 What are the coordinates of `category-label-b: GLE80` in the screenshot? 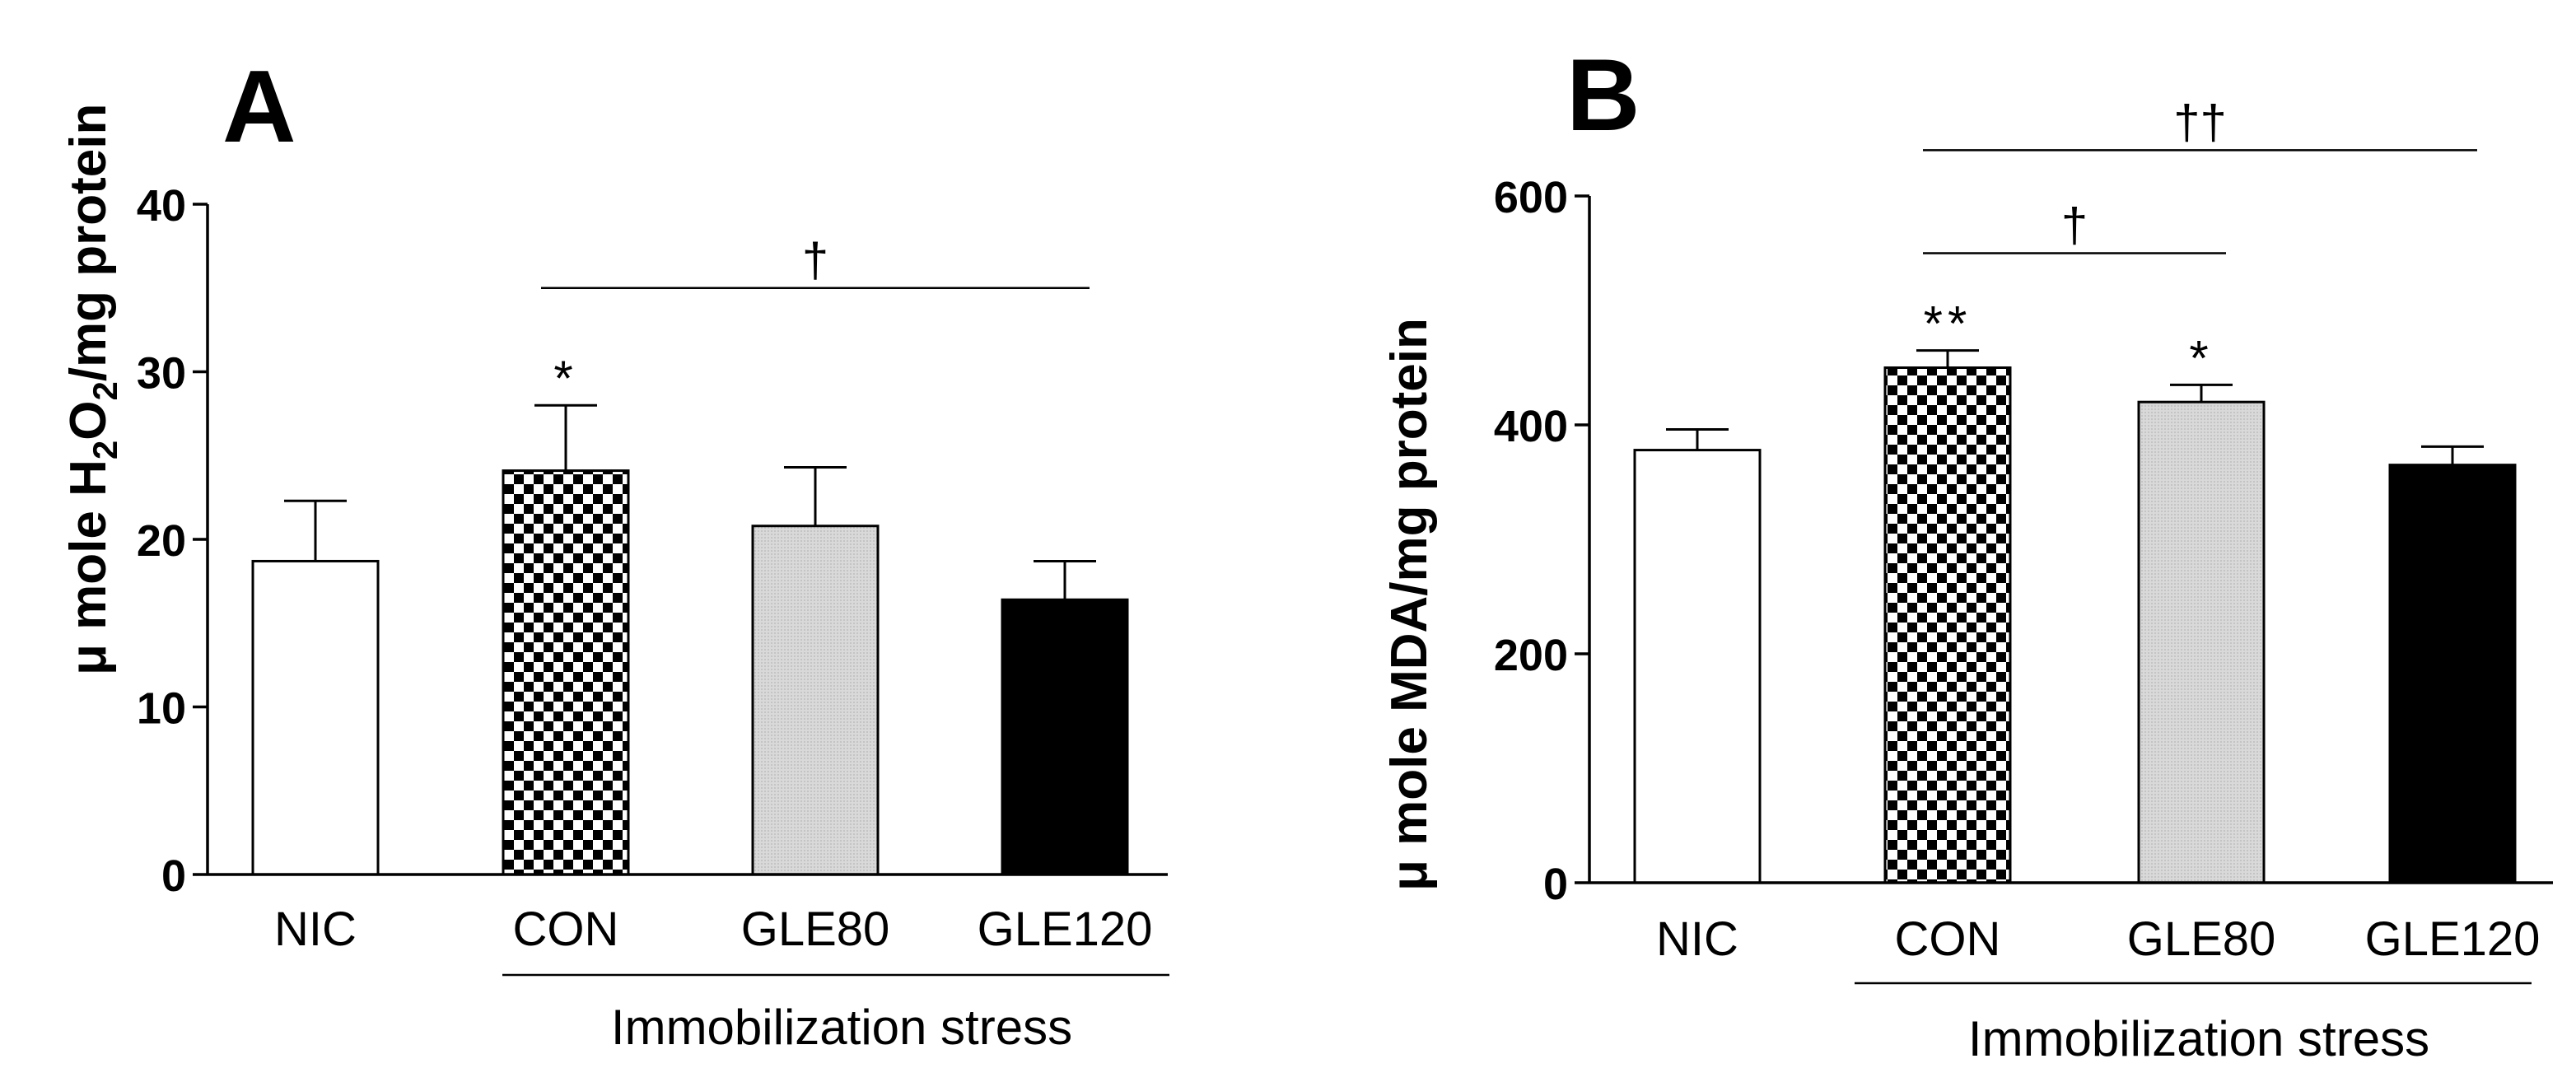 It's located at (2201, 939).